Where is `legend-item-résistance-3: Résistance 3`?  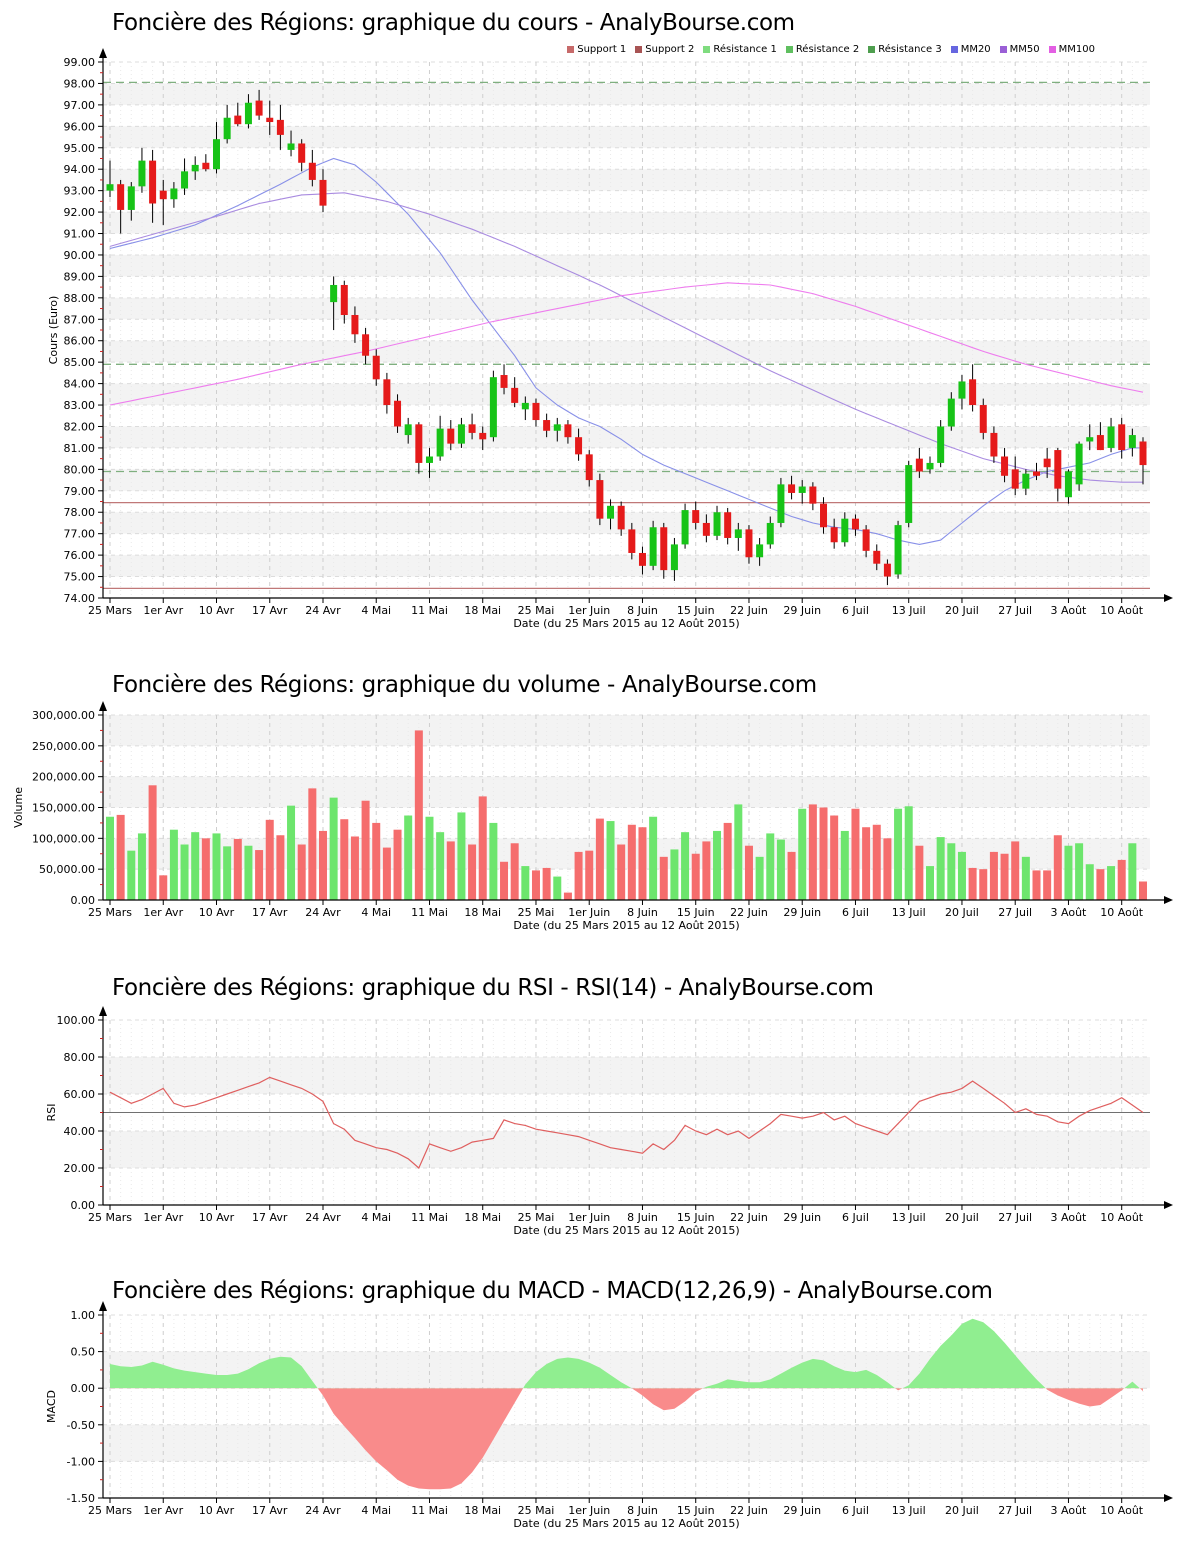
legend-item-résistance-3: Résistance 3 is located at coordinates (905, 49).